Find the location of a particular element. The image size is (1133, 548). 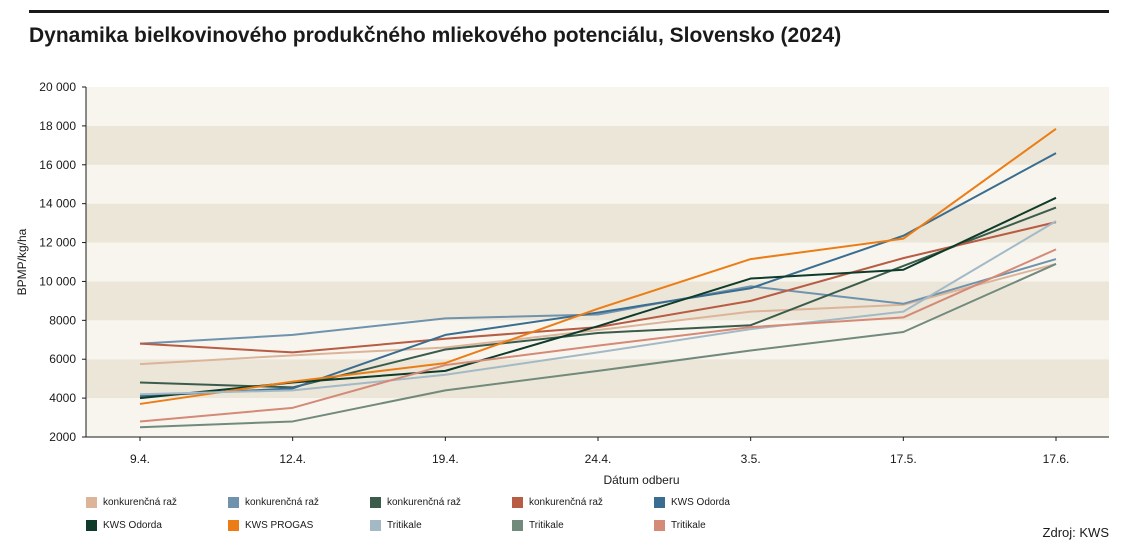

x-tick-label: 9.4. is located at coordinates (140, 459).